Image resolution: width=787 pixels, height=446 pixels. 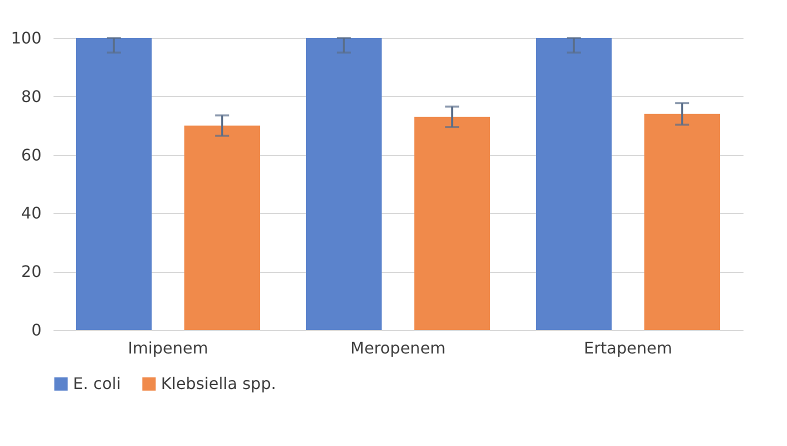 I want to click on legend-label: Klebsiella spp., so click(x=218, y=383).